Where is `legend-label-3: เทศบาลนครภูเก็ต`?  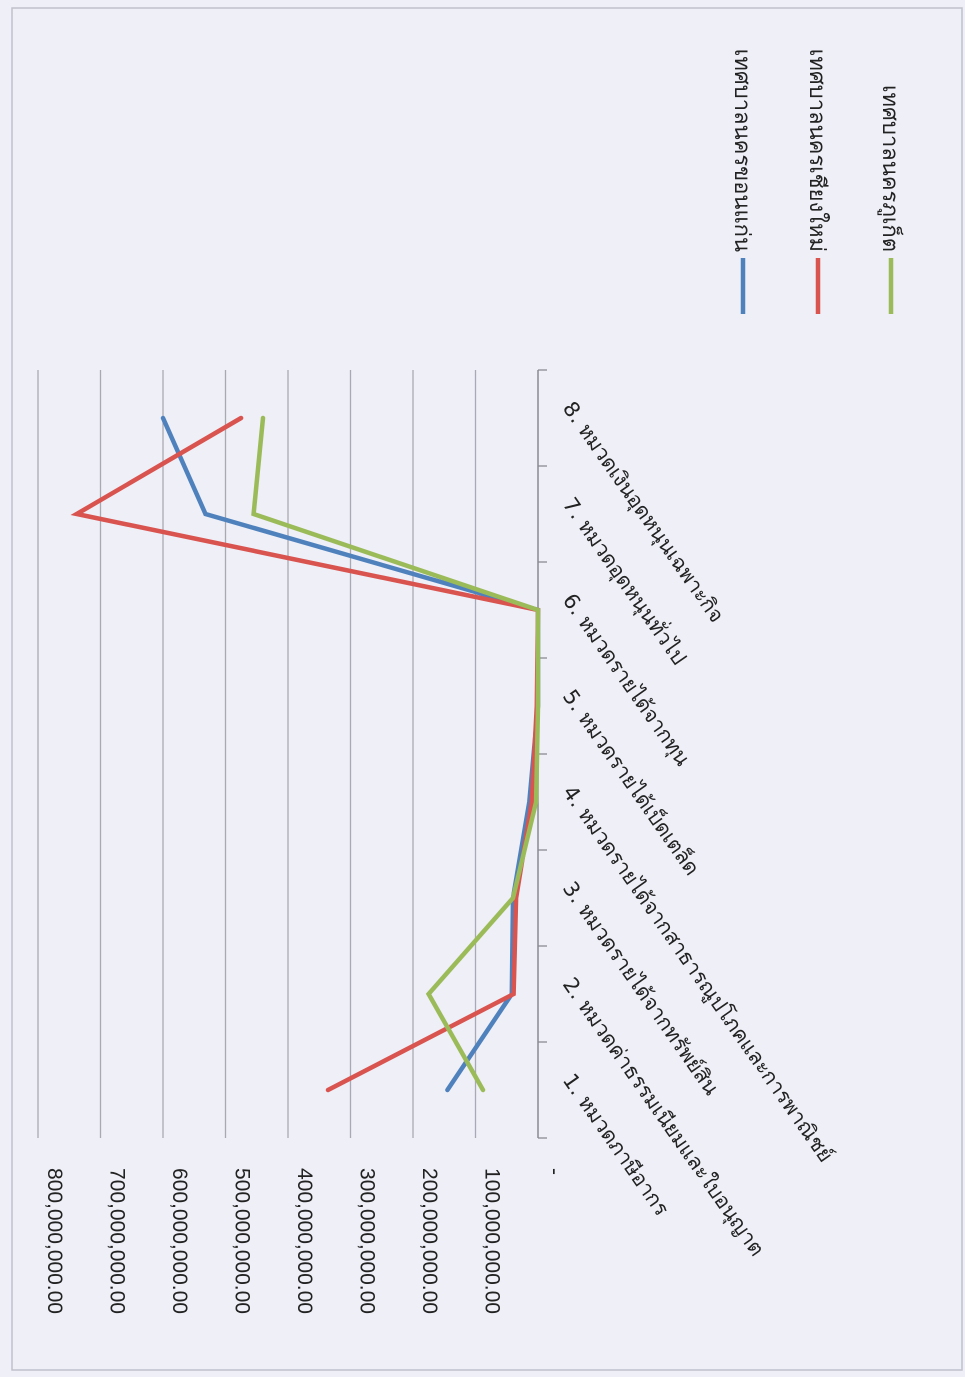
legend-label-3: เทศบาลนครภูเก็ต is located at coordinates (891, 168).